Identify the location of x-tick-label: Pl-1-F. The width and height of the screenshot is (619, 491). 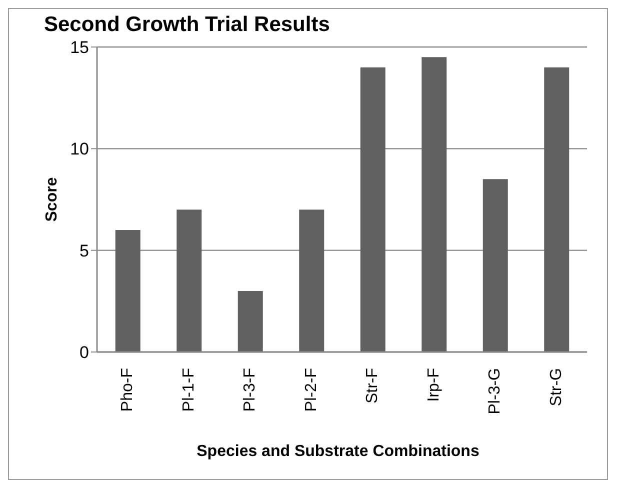
(189, 390).